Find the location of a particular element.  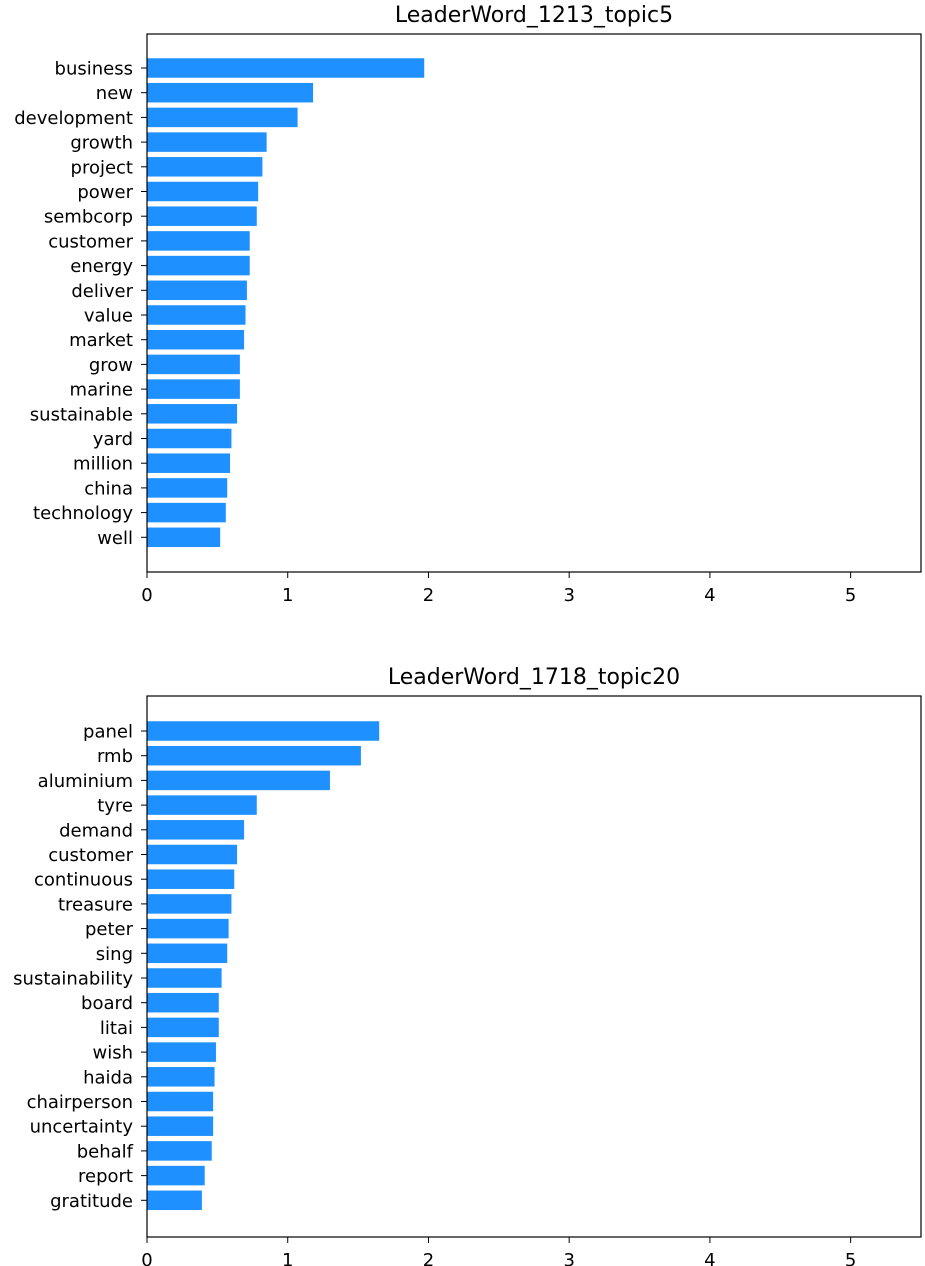

bar-china is located at coordinates (187, 488).